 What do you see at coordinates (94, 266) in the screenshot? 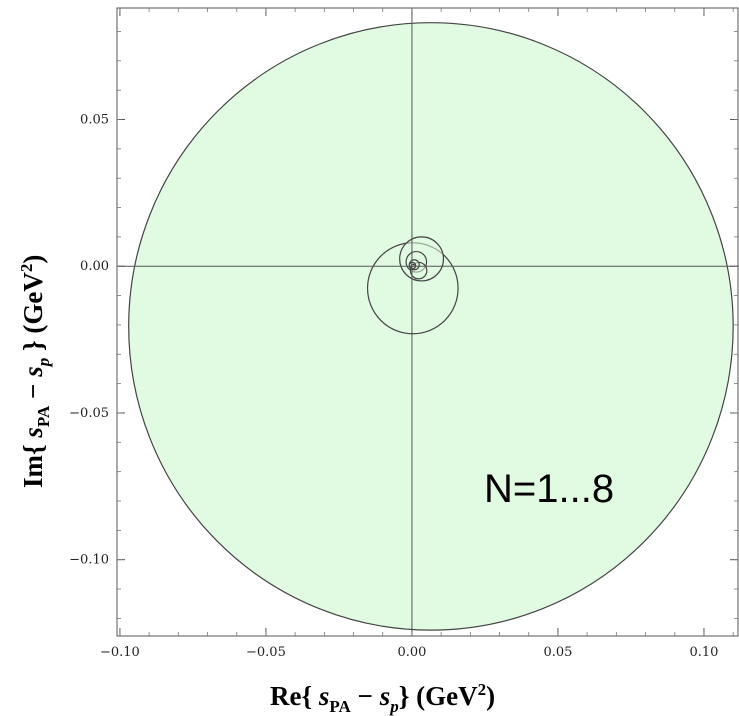
I see `y-tick-label: 0.00` at bounding box center [94, 266].